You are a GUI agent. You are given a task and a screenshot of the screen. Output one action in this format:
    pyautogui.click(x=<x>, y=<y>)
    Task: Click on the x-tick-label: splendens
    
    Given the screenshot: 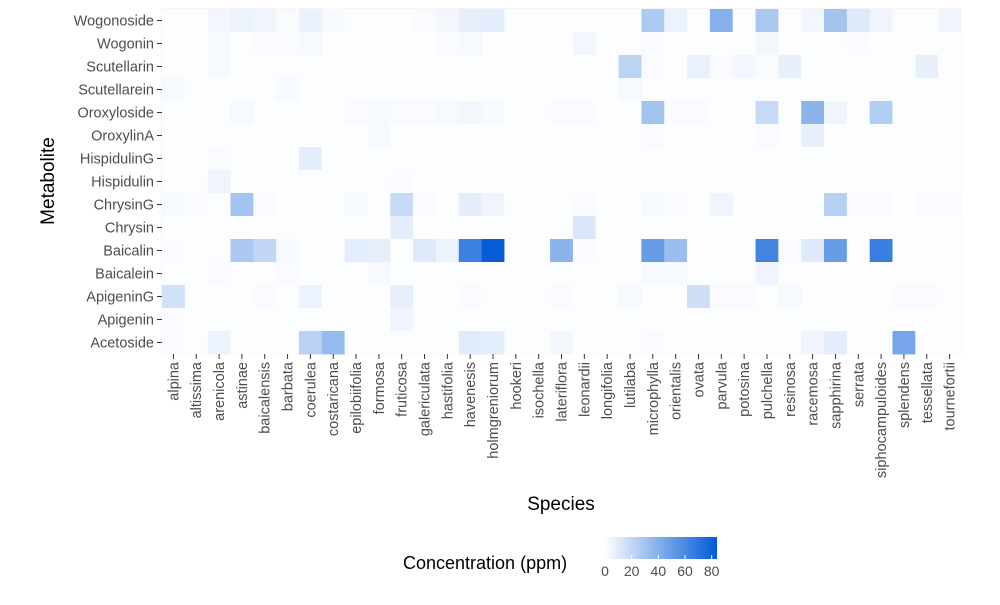 What is the action you would take?
    pyautogui.click(x=905, y=395)
    